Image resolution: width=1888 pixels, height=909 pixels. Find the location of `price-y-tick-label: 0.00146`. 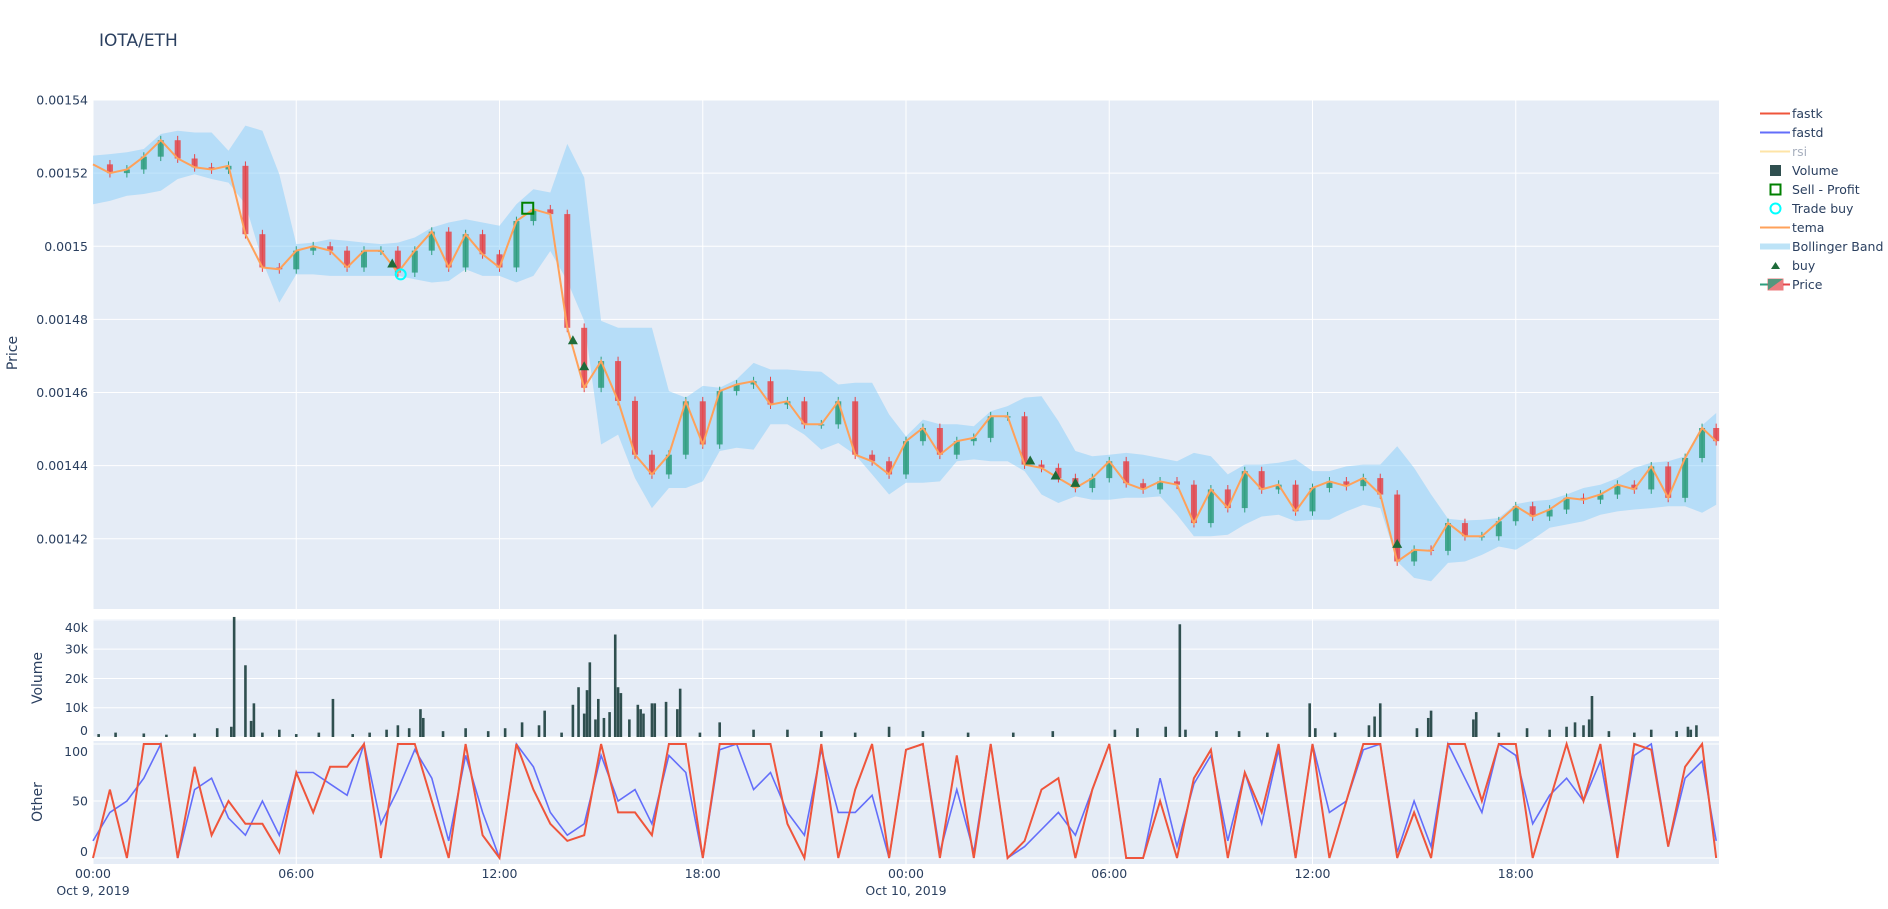

price-y-tick-label: 0.00146 is located at coordinates (62, 392).